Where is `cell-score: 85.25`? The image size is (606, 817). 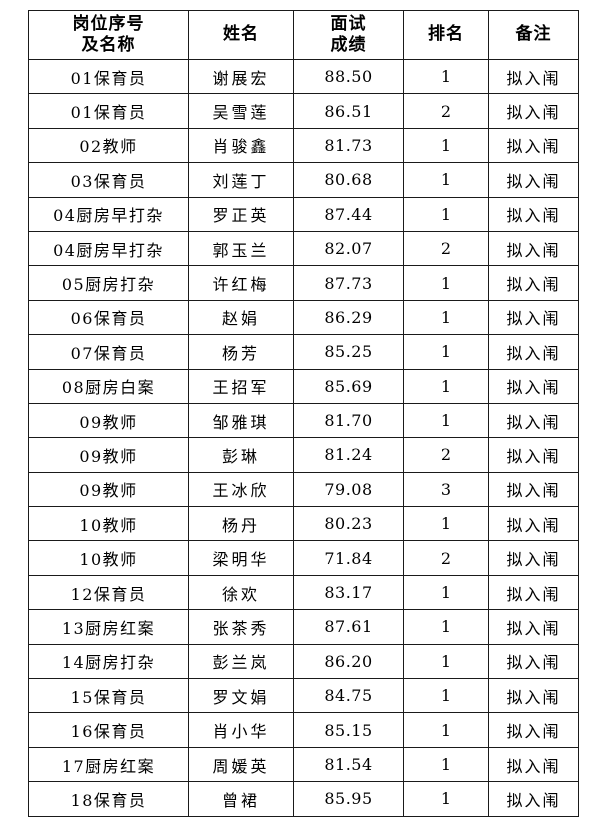 cell-score: 85.25 is located at coordinates (348, 352).